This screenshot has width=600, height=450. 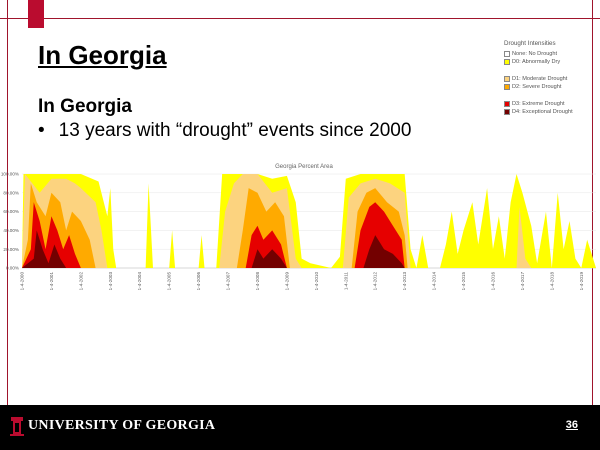 What do you see at coordinates (12, 268) in the screenshot?
I see `y-tick-label: 0.00%` at bounding box center [12, 268].